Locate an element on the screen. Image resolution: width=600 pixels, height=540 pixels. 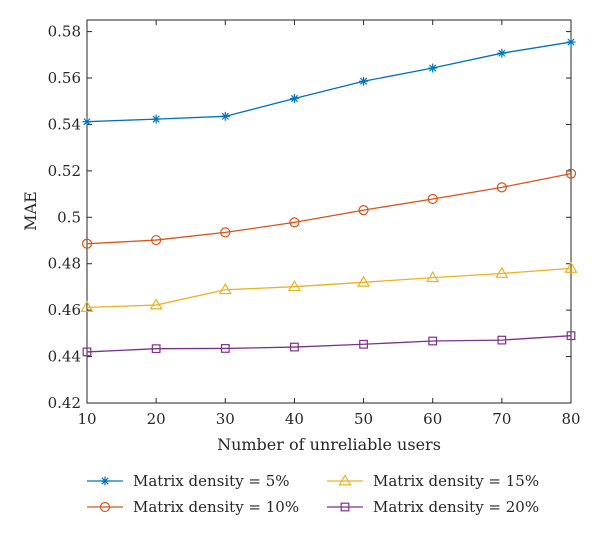
legend-entry: Matrix density = 5% is located at coordinates (188, 481).